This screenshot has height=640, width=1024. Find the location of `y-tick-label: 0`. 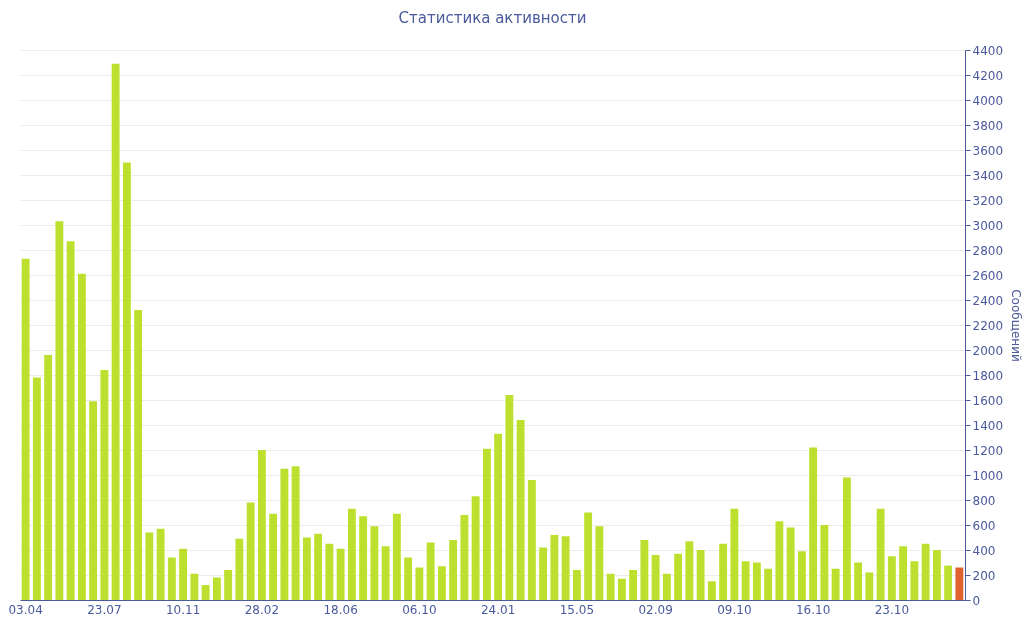

y-tick-label: 0 is located at coordinates (976, 600).